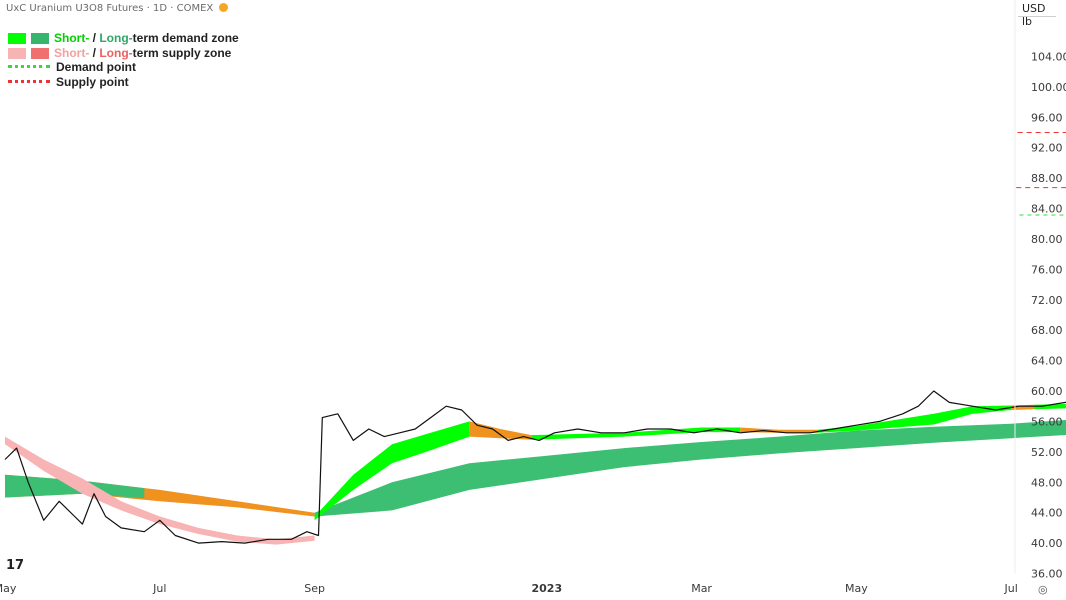  I want to click on short-supply-swatch, so click(17, 53).